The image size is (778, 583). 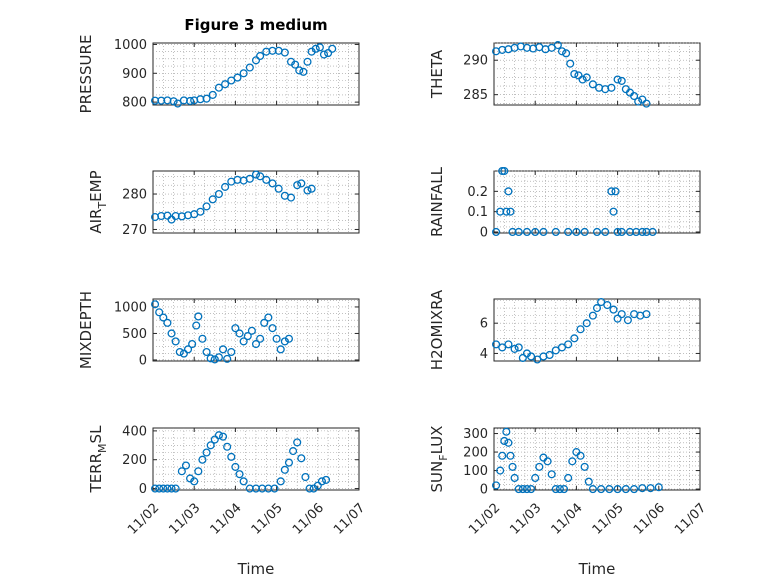 What do you see at coordinates (267, 519) in the screenshot?
I see `x-tick-label: 11/05` at bounding box center [267, 519].